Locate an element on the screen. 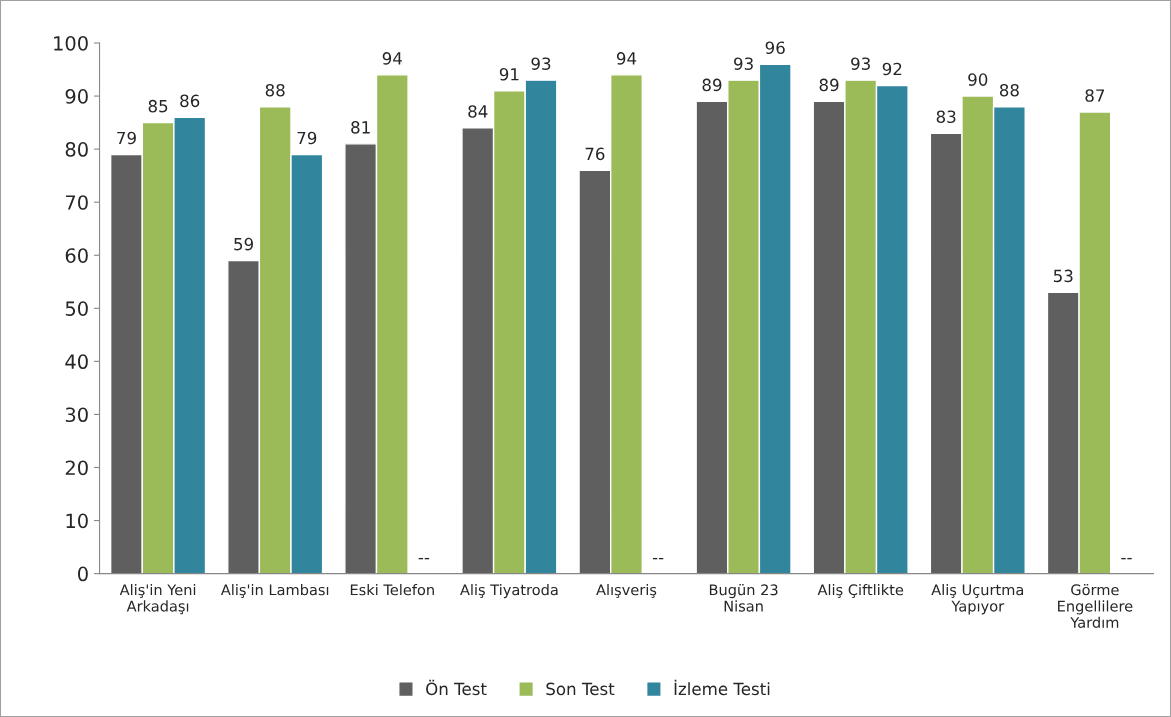 The width and height of the screenshot is (1171, 717). y-tick-label: 50 is located at coordinates (76, 308).